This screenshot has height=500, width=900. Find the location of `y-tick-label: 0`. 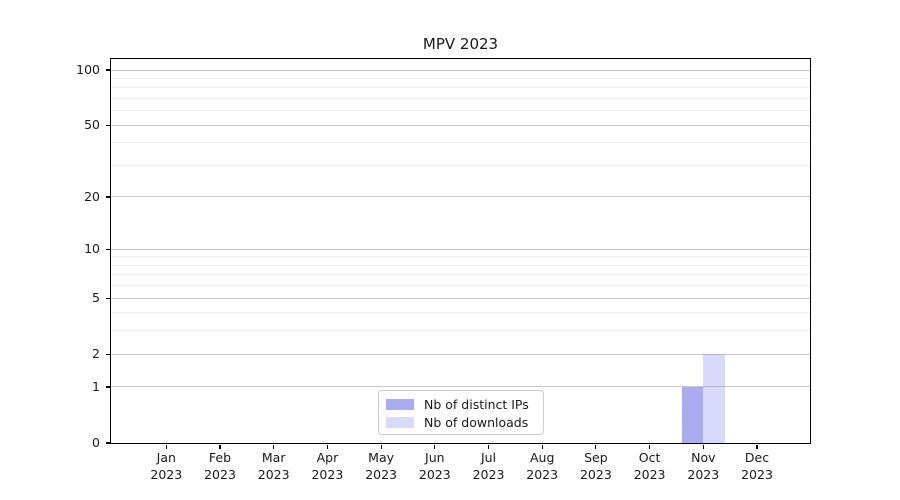

y-tick-label: 0 is located at coordinates (96, 442).